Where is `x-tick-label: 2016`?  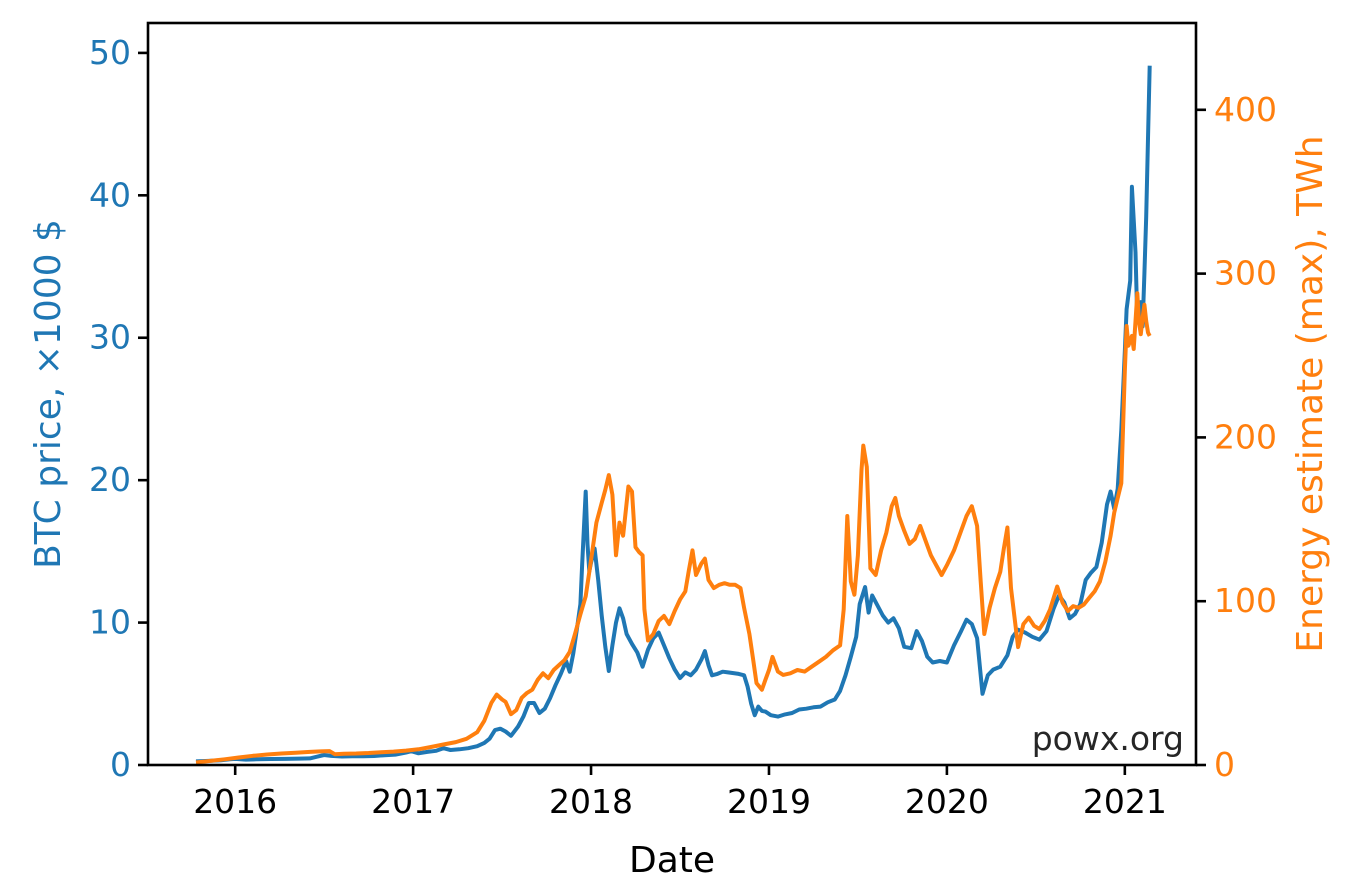 x-tick-label: 2016 is located at coordinates (235, 801).